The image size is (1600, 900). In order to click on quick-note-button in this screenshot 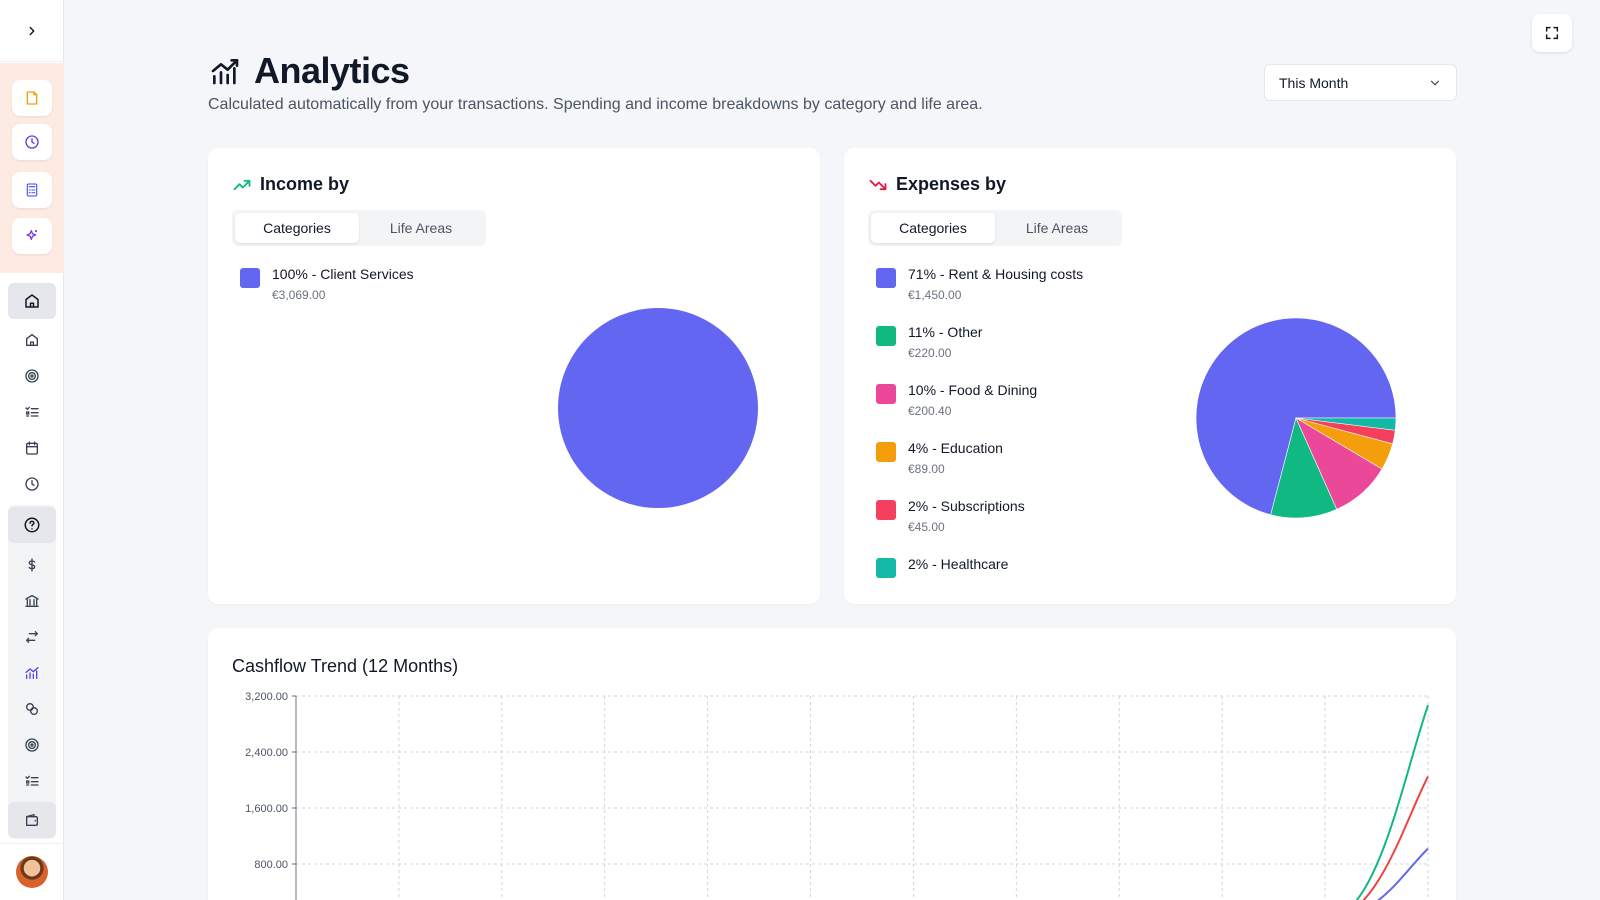, I will do `click(32, 98)`.